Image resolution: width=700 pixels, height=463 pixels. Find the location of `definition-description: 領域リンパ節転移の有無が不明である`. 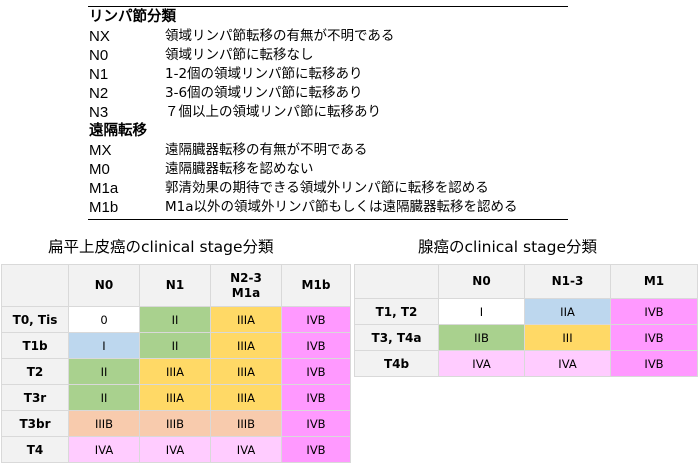

definition-description: 領域リンパ節転移の有無が不明である is located at coordinates (280, 36).